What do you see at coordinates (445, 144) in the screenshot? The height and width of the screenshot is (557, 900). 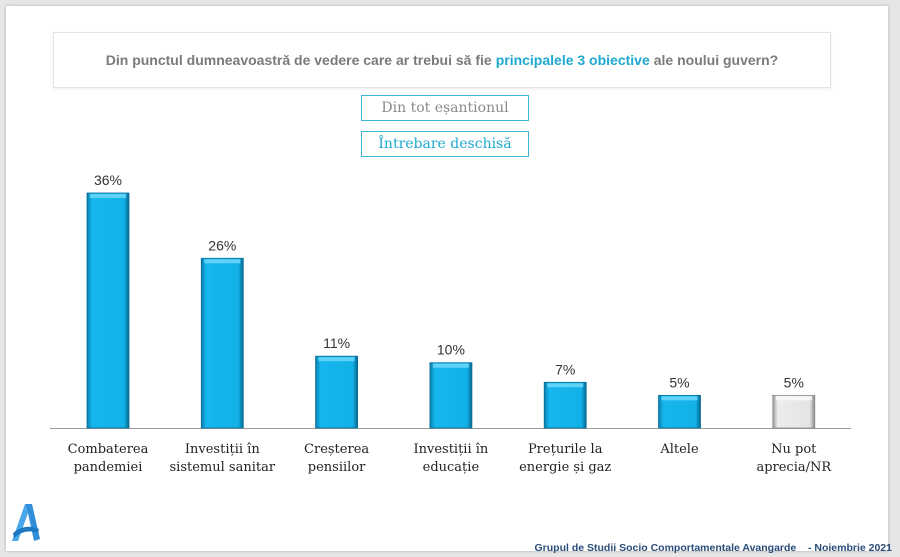 I see `question-type-tag: Întrebare deschisă` at bounding box center [445, 144].